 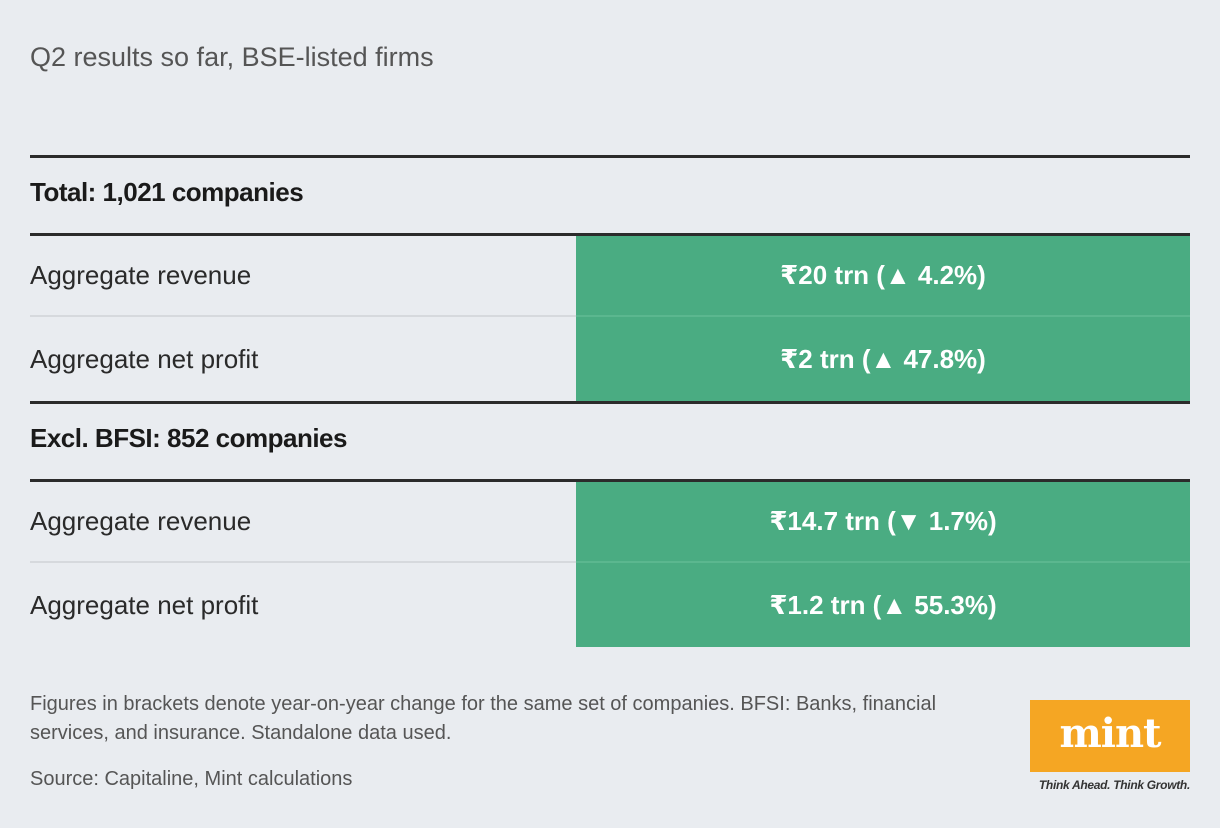 What do you see at coordinates (1114, 785) in the screenshot?
I see `logo-tagline: Think Ahead. Think Growth.` at bounding box center [1114, 785].